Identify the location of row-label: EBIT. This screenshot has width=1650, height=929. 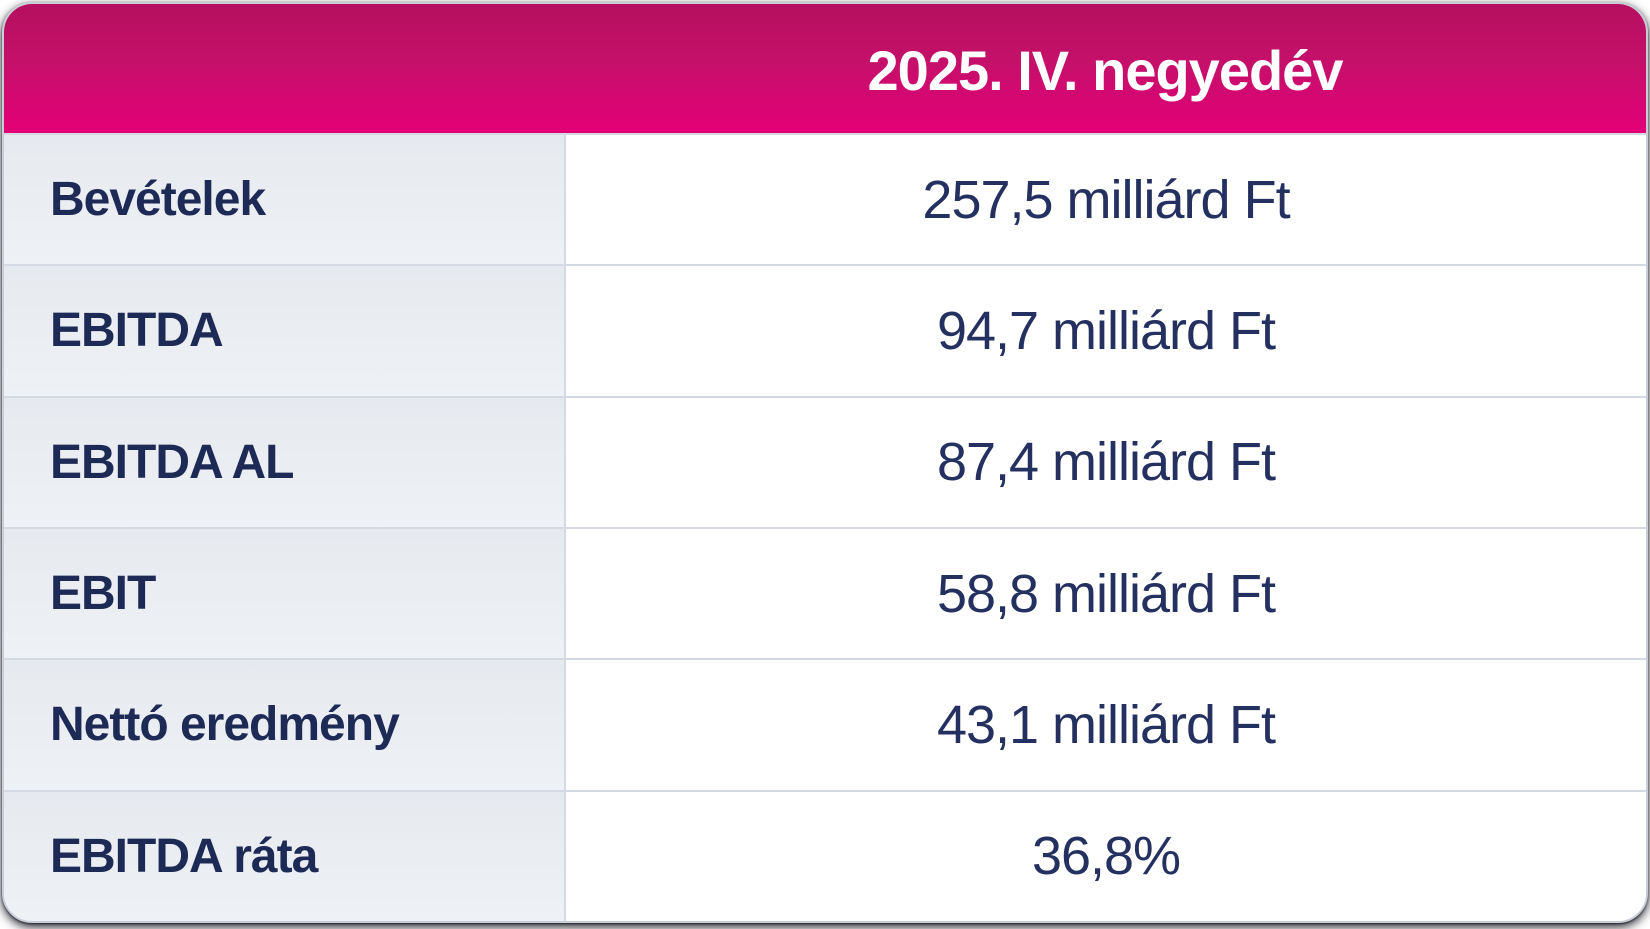
(103, 594).